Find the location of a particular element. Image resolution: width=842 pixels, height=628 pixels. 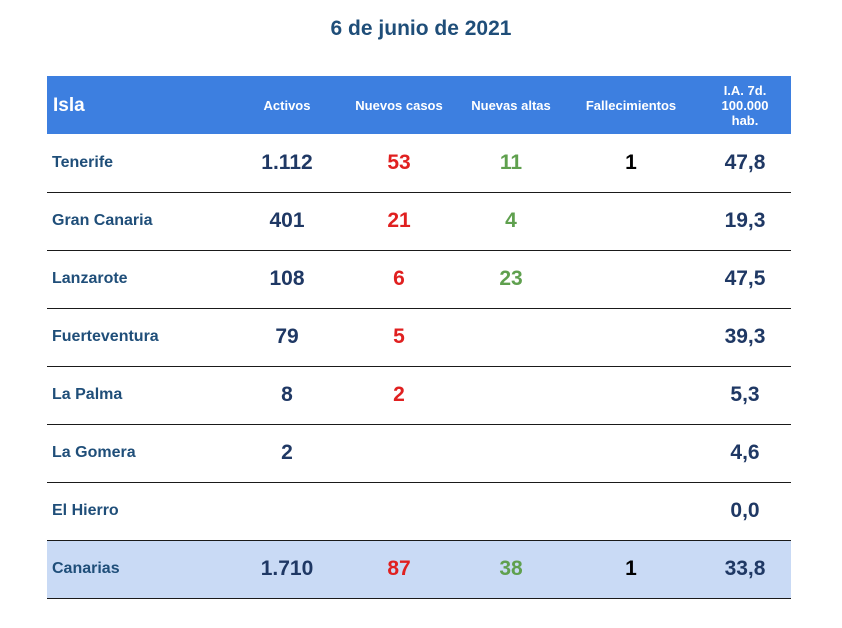

cell-isla: El Hierro is located at coordinates (141, 511).